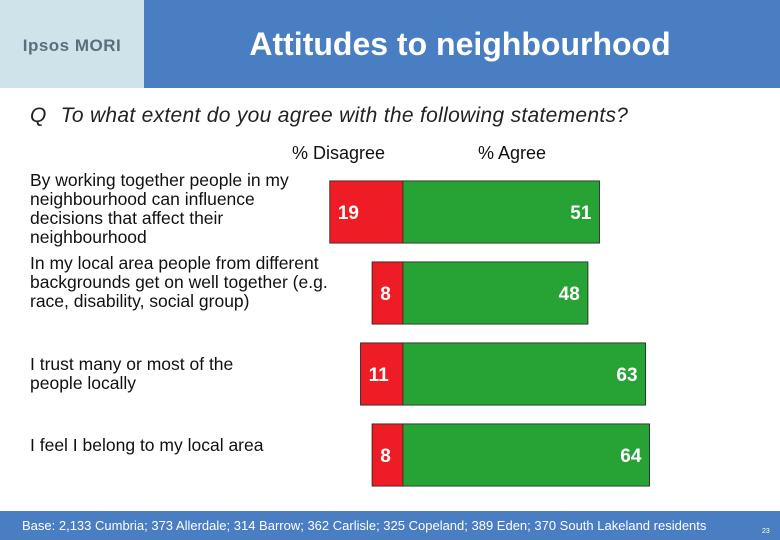 This screenshot has width=780, height=540. I want to click on label-agree-1: 51, so click(581, 213).